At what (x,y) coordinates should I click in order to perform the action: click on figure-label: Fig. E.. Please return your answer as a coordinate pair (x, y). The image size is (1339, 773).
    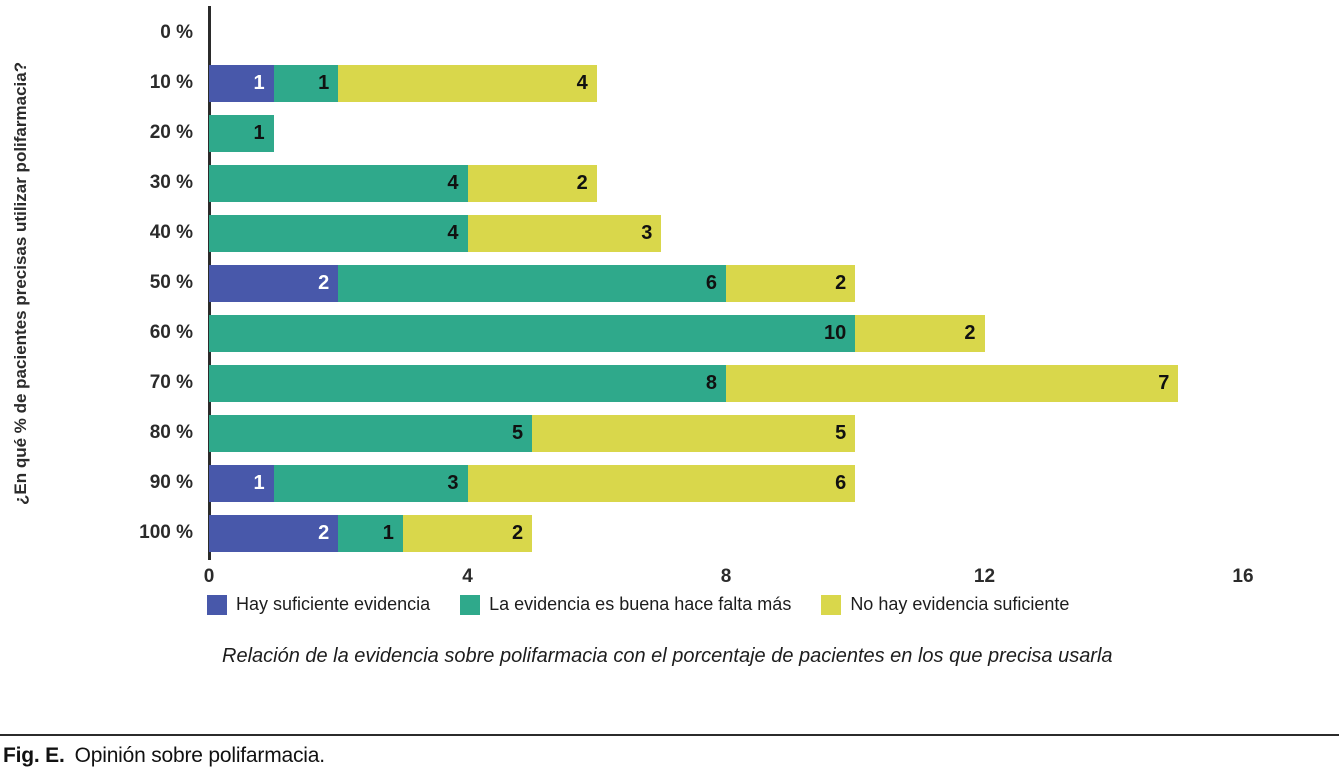
    Looking at the image, I should click on (34, 755).